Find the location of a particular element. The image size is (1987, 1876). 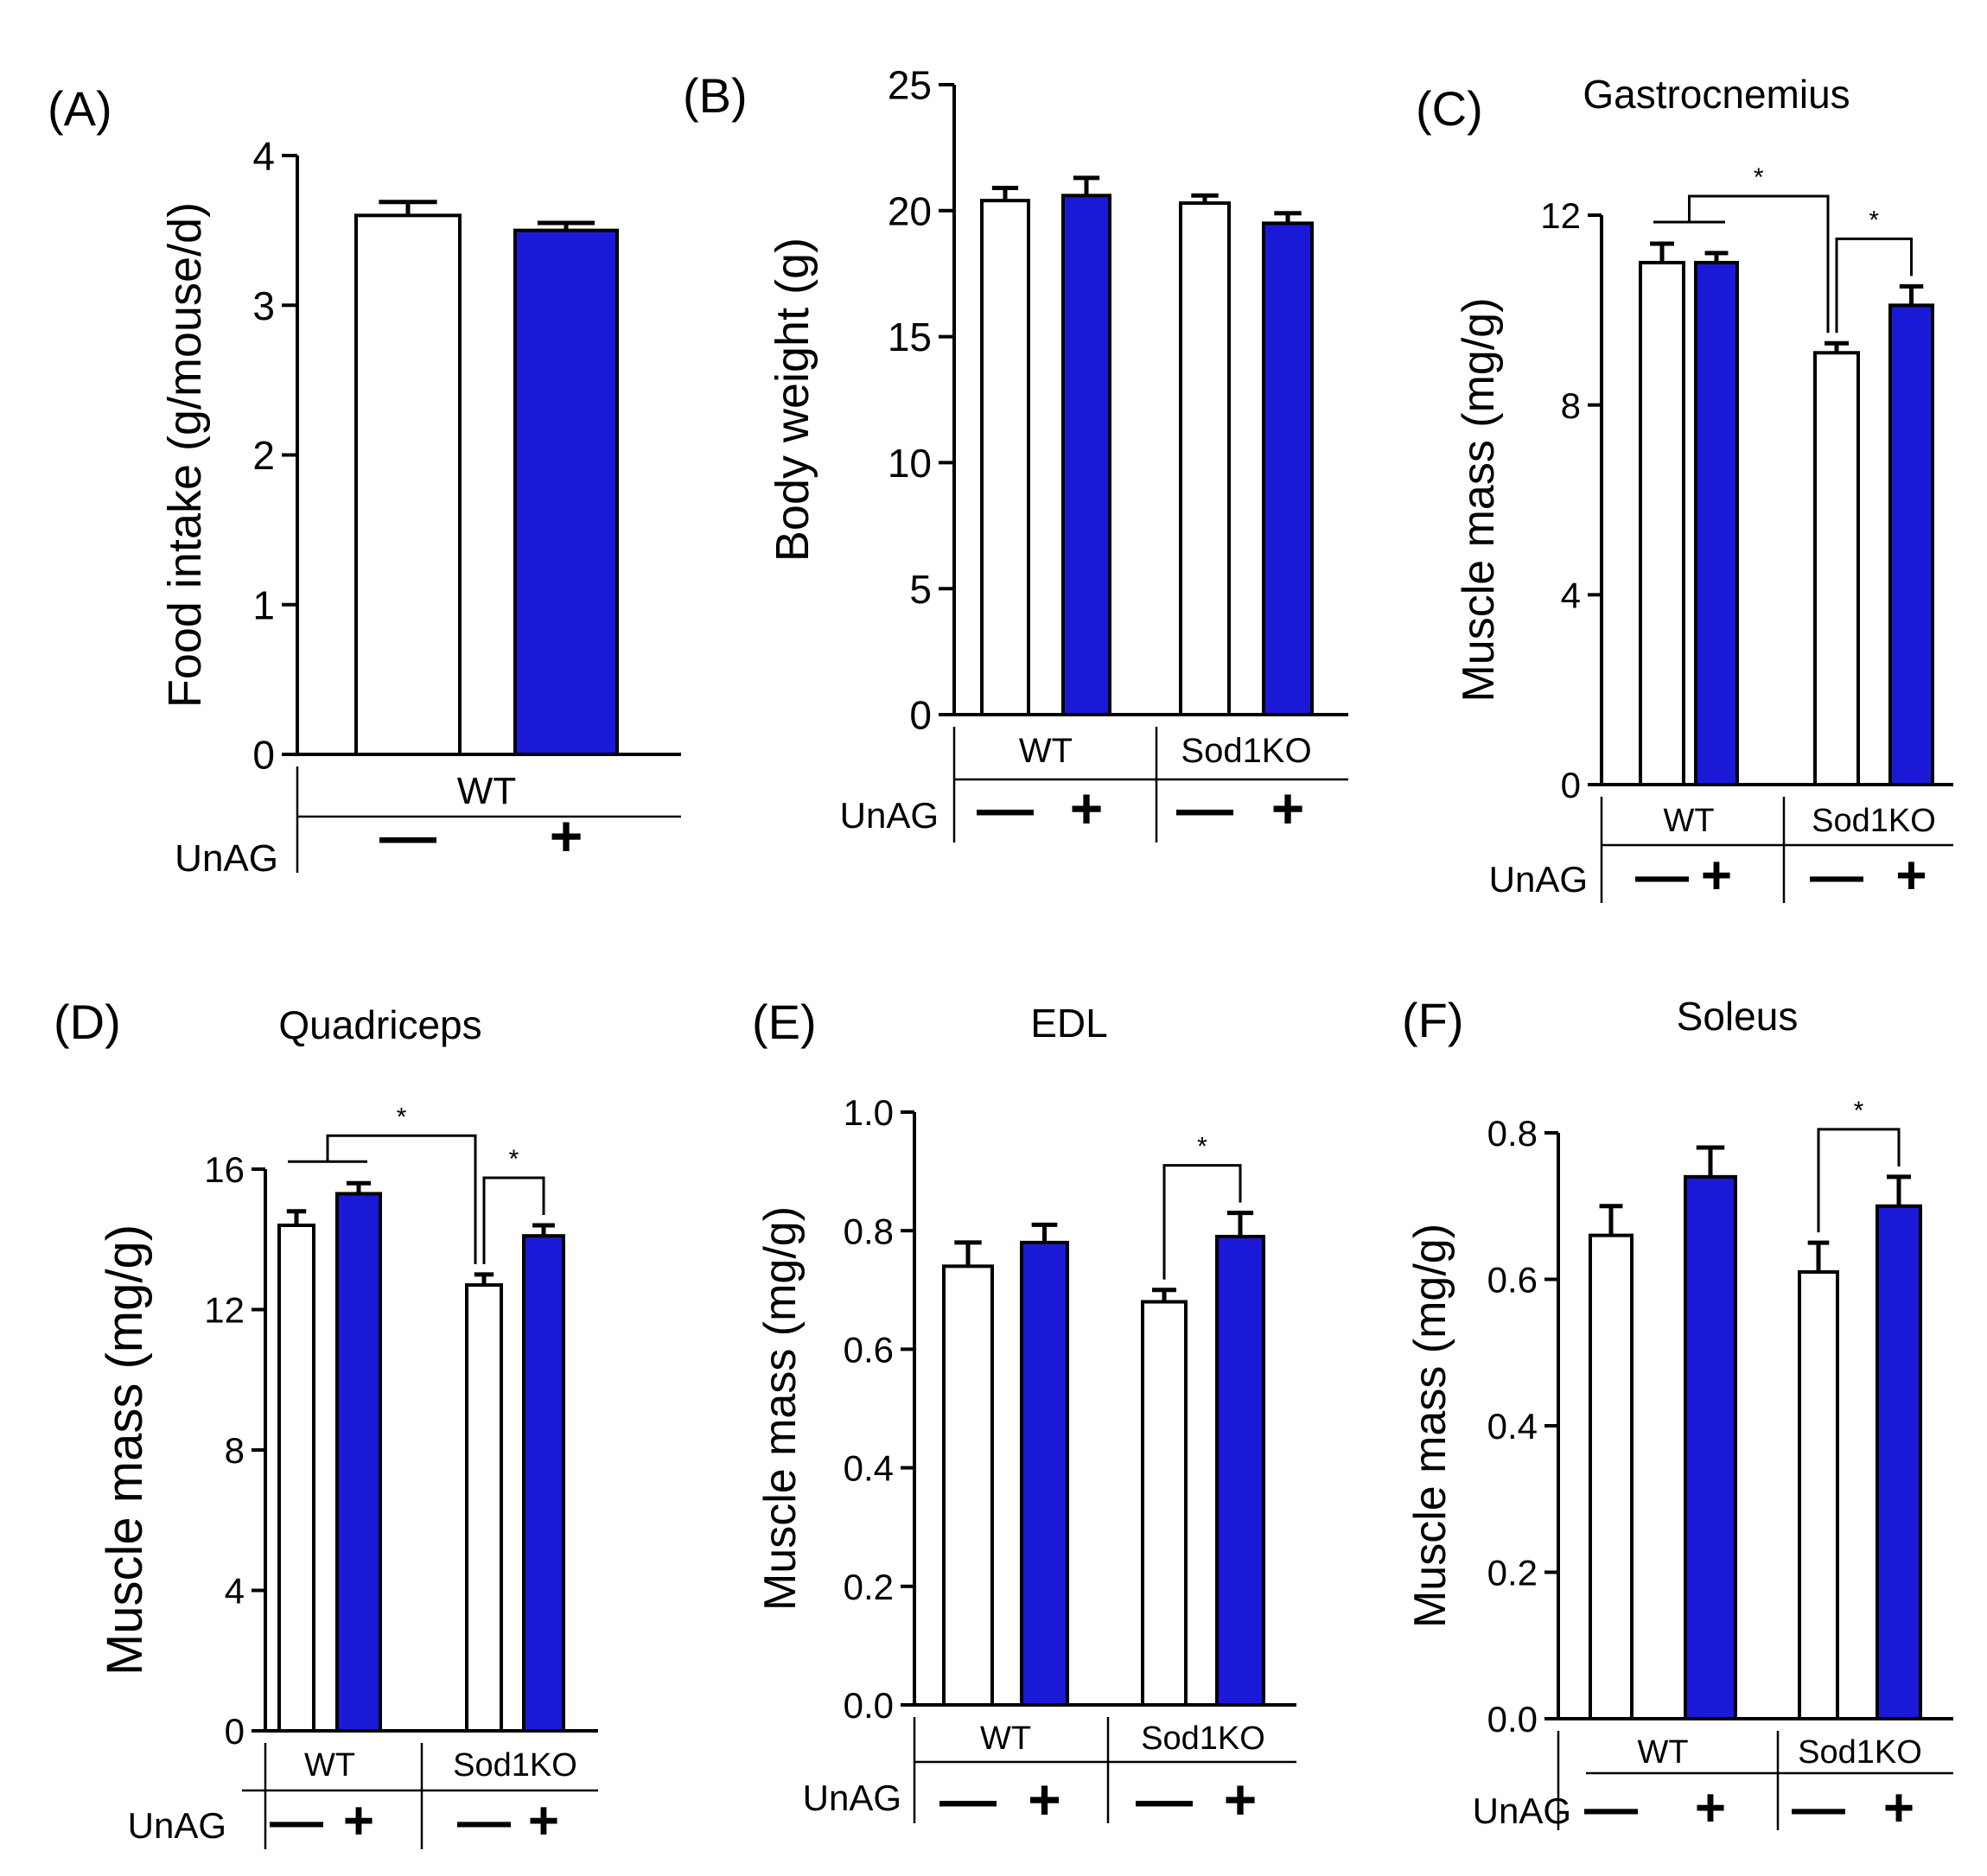

panel-title: Gastrocnemius is located at coordinates (1716, 94).